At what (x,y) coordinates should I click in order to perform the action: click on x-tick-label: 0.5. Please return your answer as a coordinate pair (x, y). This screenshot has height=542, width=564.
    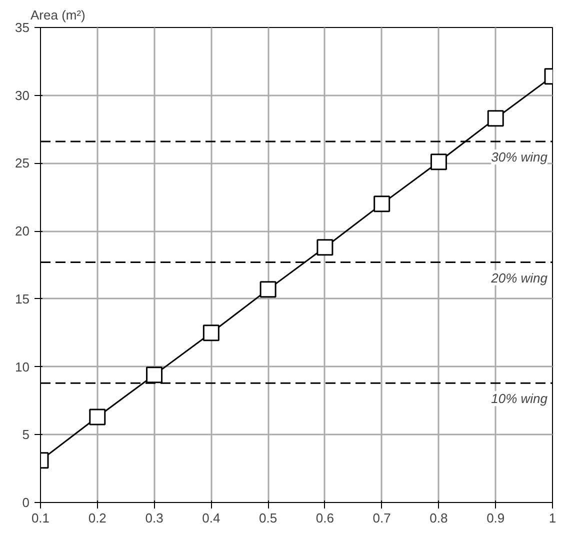
    Looking at the image, I should click on (268, 518).